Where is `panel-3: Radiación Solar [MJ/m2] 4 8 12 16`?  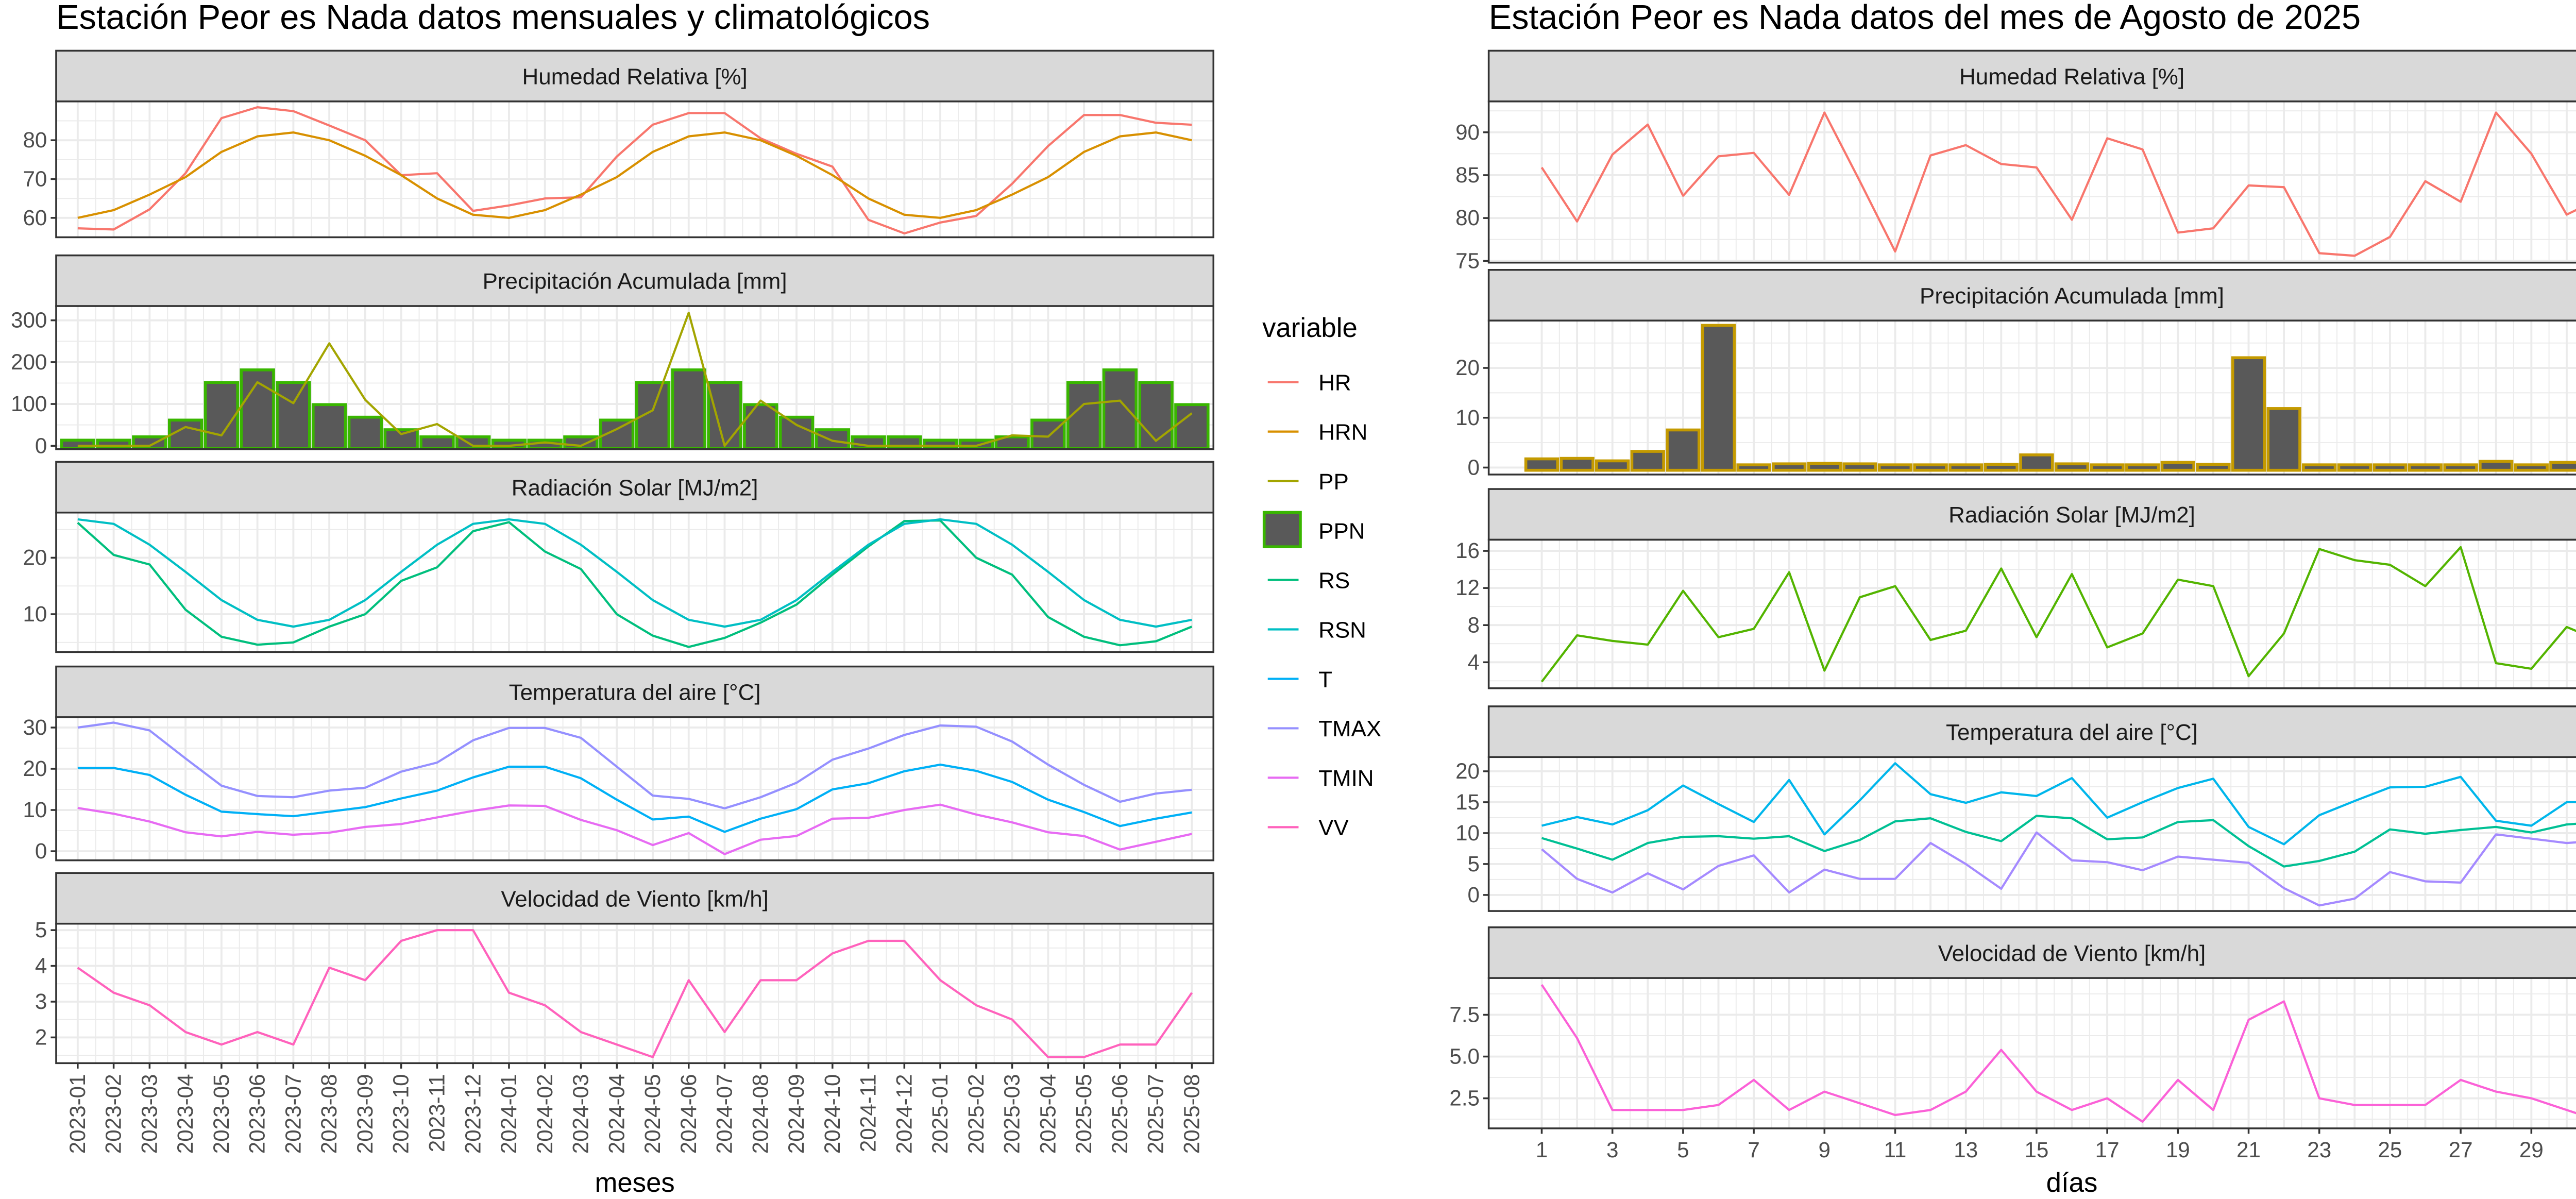
panel-3: Radiación Solar [MJ/m2] 4 8 12 16 is located at coordinates (2015, 588).